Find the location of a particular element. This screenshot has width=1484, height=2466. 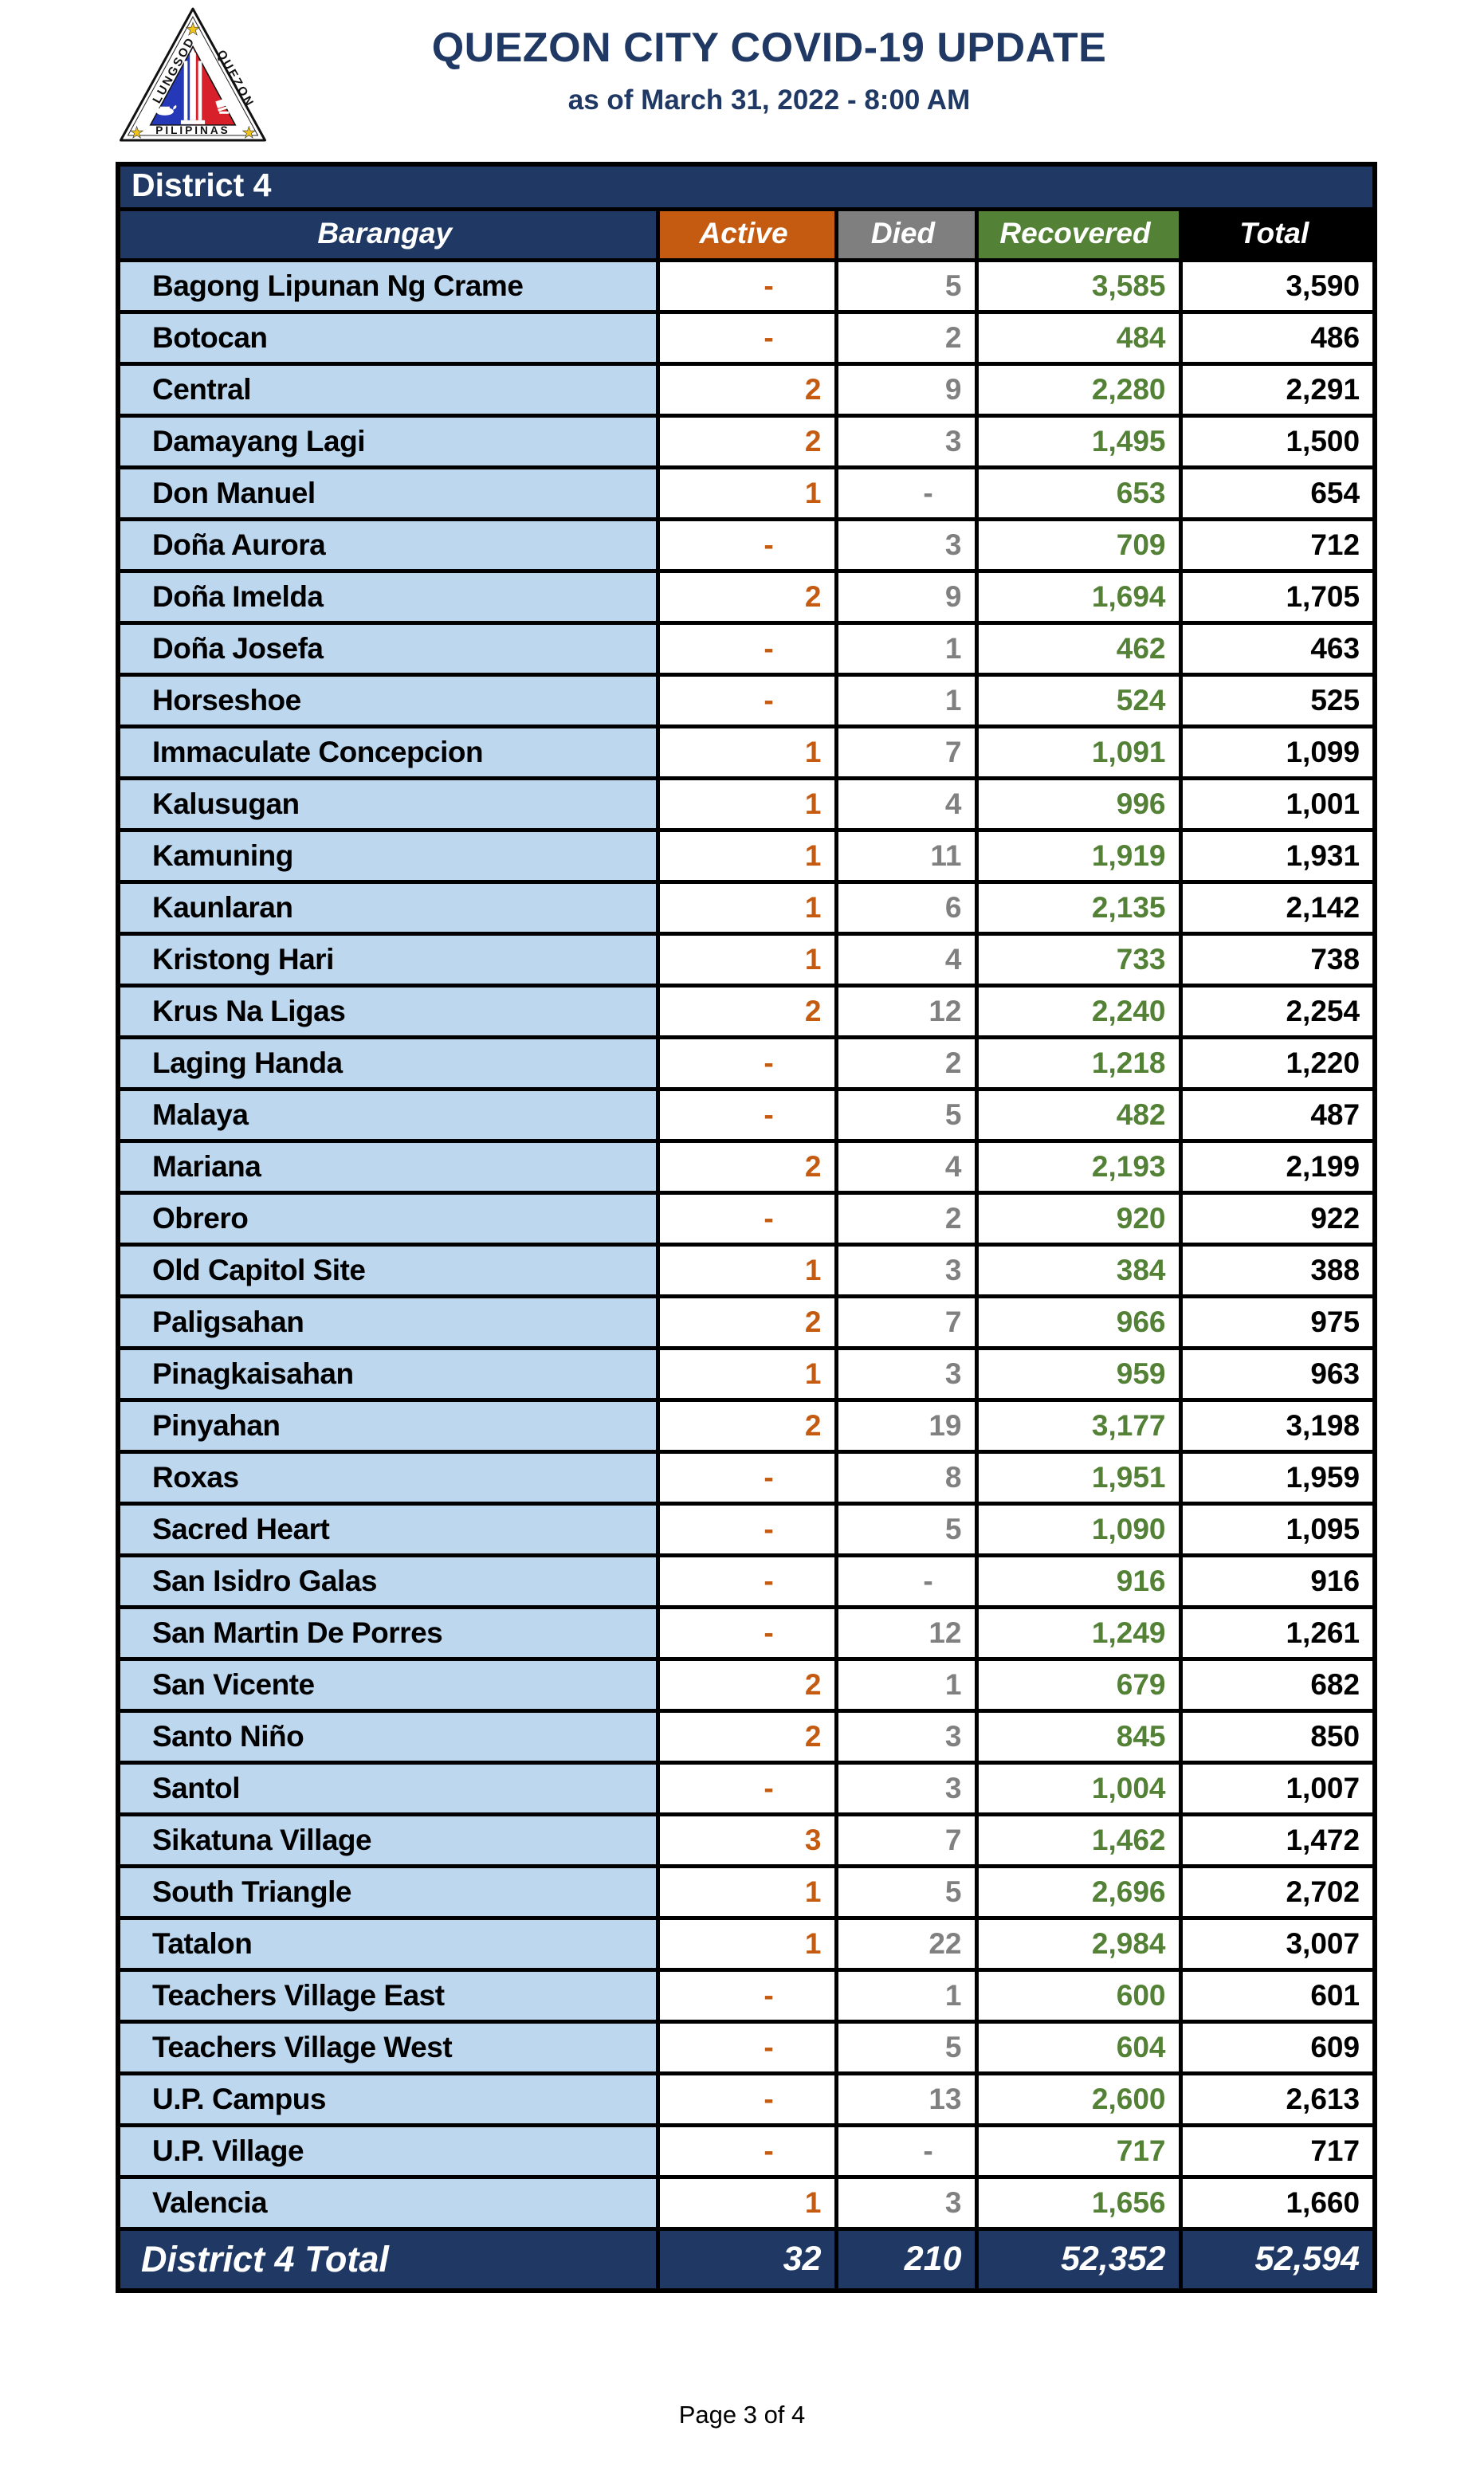

column-header-died: Died is located at coordinates (906, 235).